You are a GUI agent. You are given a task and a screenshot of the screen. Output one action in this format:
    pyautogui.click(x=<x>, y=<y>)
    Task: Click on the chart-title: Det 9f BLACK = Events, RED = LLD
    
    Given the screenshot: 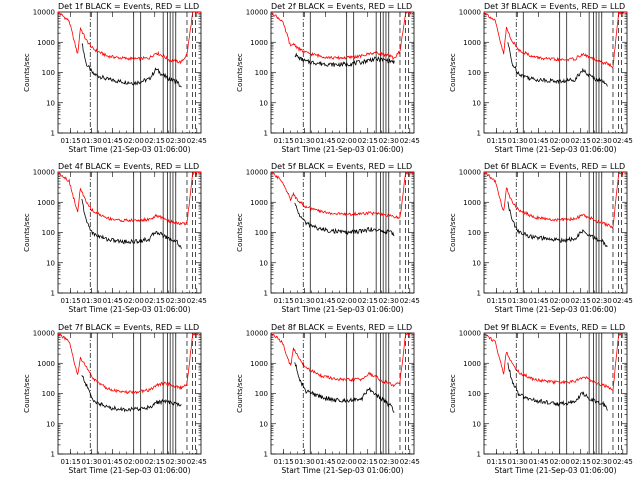 What is the action you would take?
    pyautogui.click(x=554, y=327)
    